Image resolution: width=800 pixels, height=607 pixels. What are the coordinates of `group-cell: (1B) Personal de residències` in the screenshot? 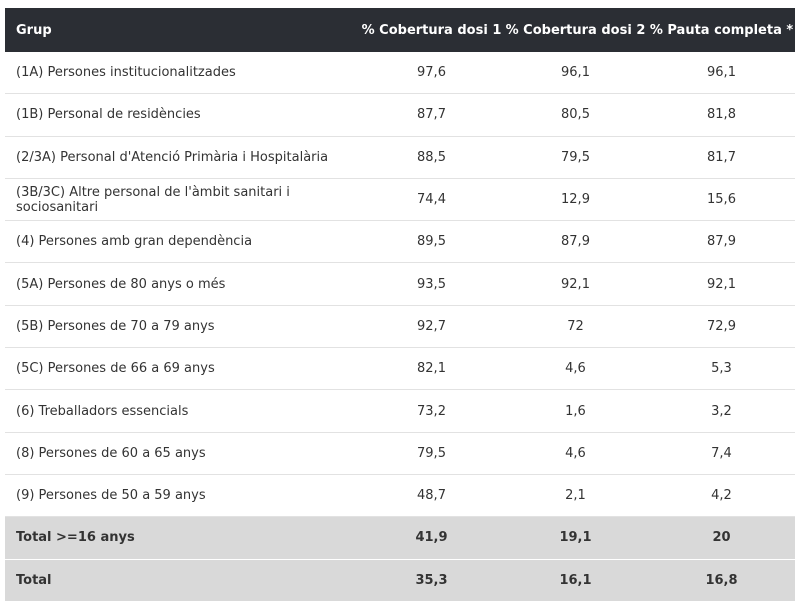 It's located at (182, 115).